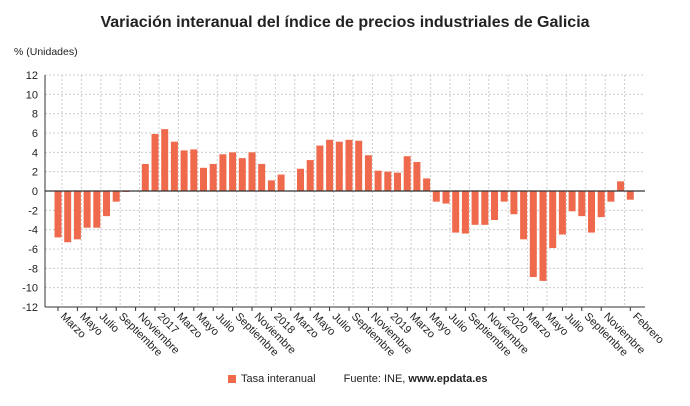 The image size is (690, 406). I want to click on y-tick-label: 0, so click(35, 192).